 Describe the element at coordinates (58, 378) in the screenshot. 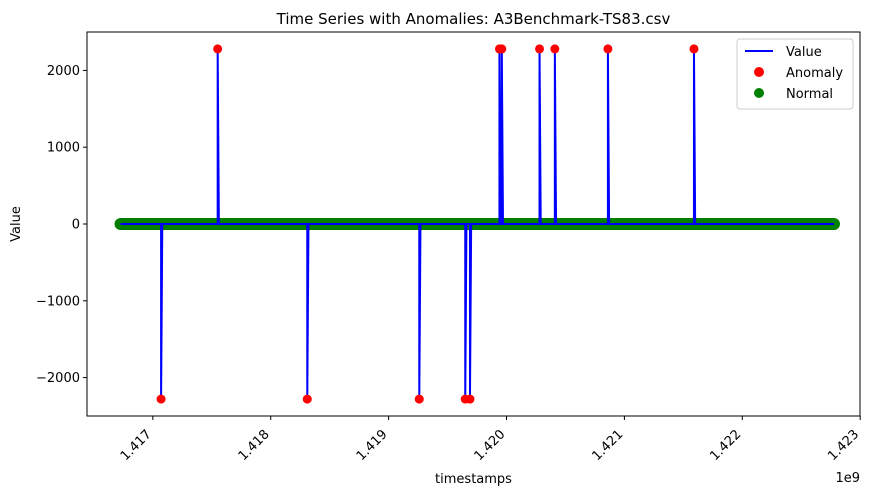

I see `y-tick-label: −2000` at that location.